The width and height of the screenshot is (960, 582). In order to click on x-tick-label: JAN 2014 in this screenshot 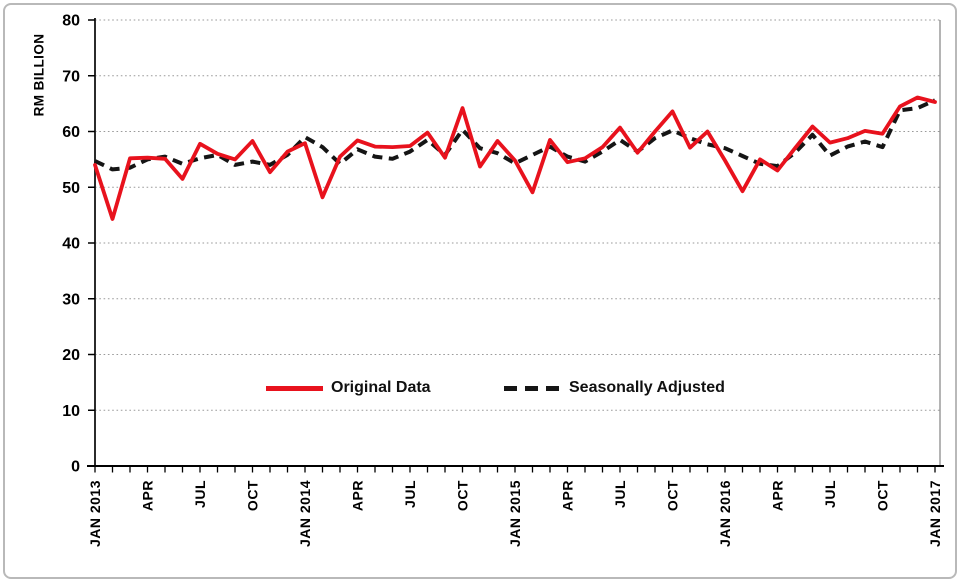, I will do `click(305, 513)`.